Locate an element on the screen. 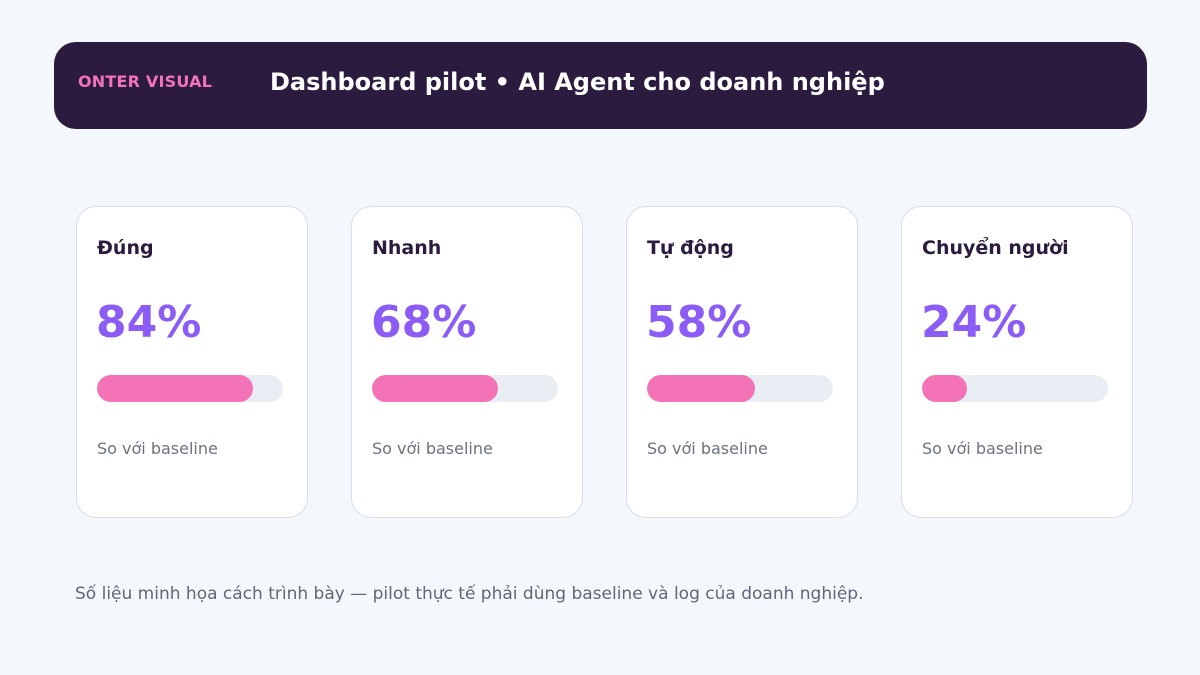 The image size is (1200, 675). metric-value: 58% is located at coordinates (699, 322).